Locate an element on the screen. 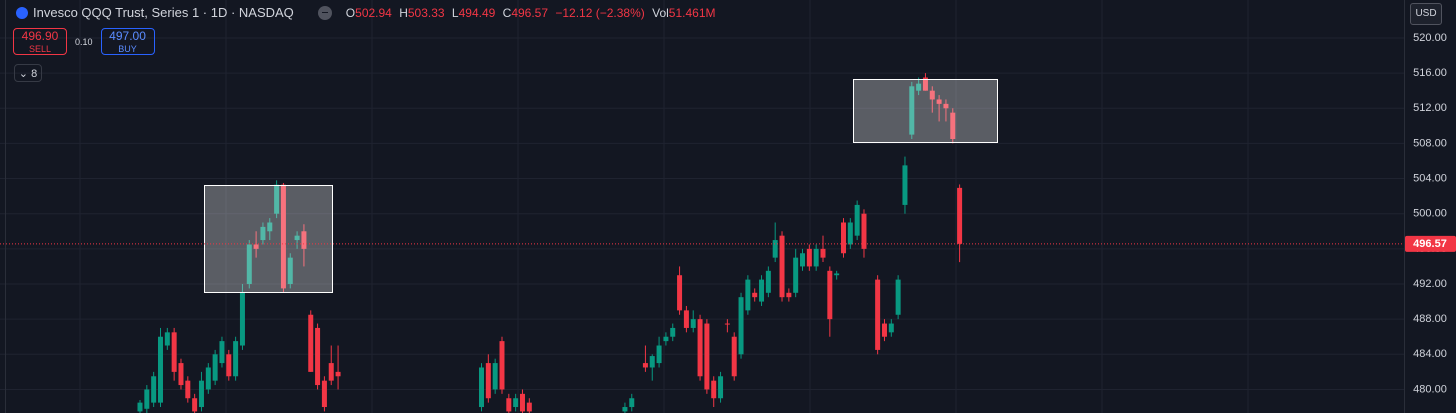 This screenshot has width=1456, height=413. indicator-count: 8 is located at coordinates (34, 74).